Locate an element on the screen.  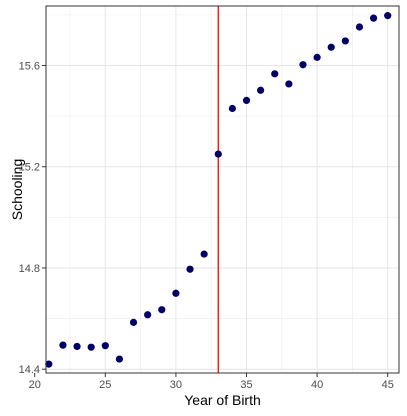
y-tick-label: 14.4 is located at coordinates (29, 370).